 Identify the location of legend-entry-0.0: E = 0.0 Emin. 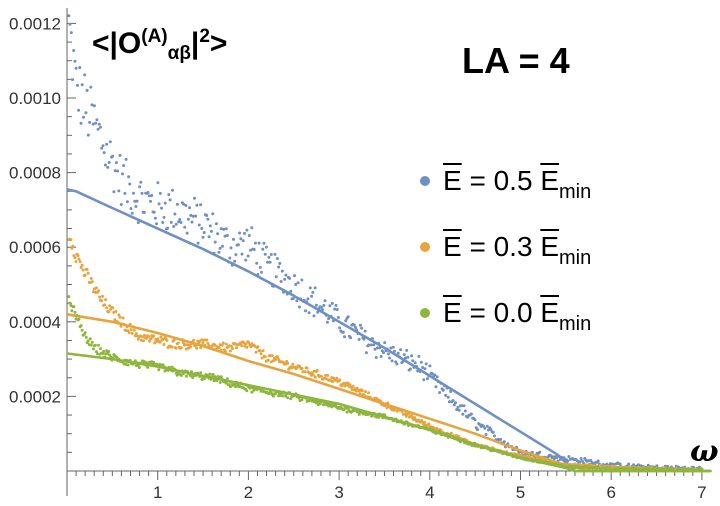
(505, 313).